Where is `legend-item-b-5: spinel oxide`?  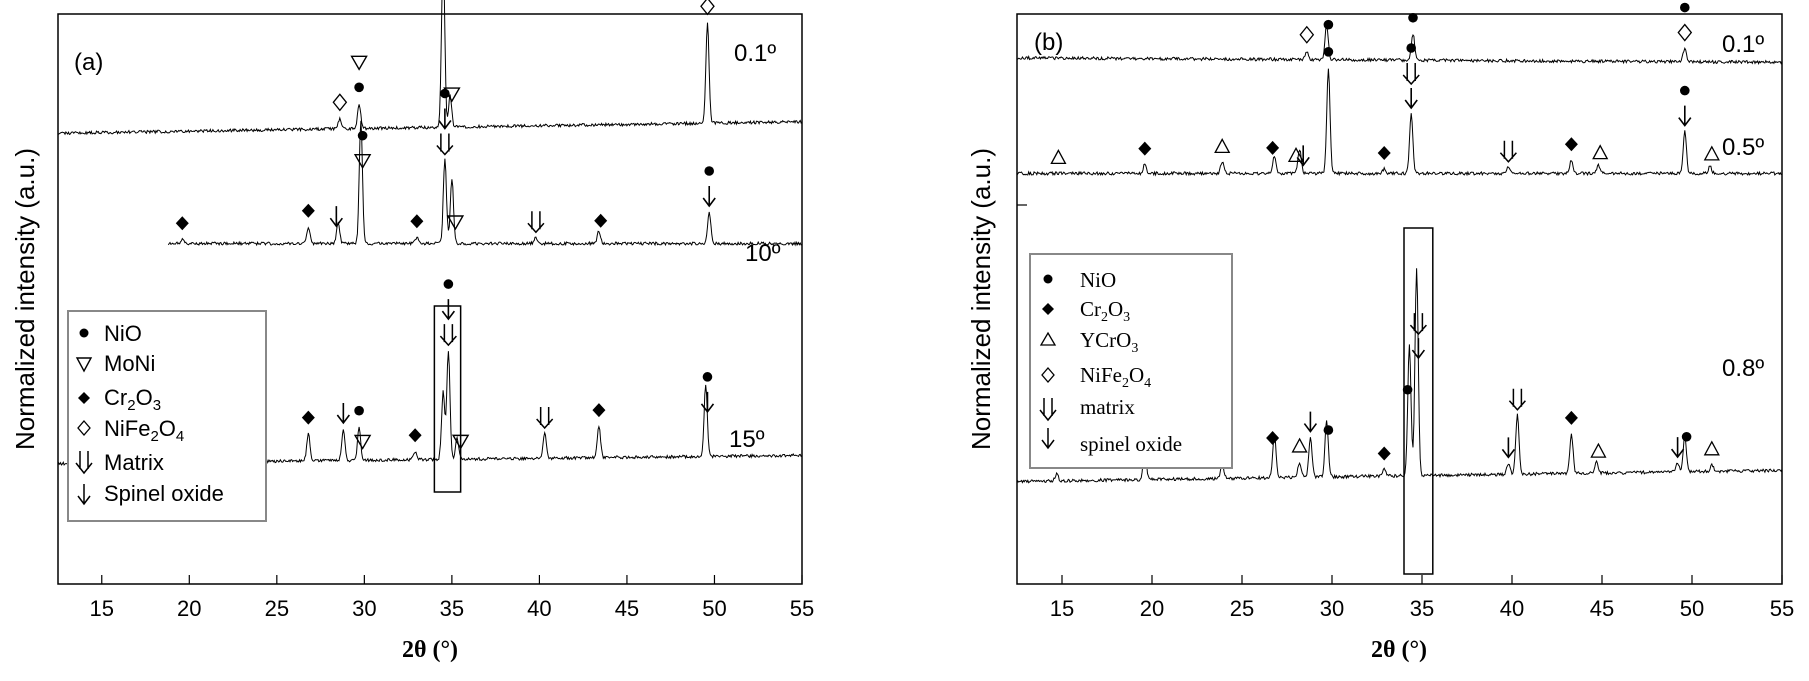 legend-item-b-5: spinel oxide is located at coordinates (1111, 442).